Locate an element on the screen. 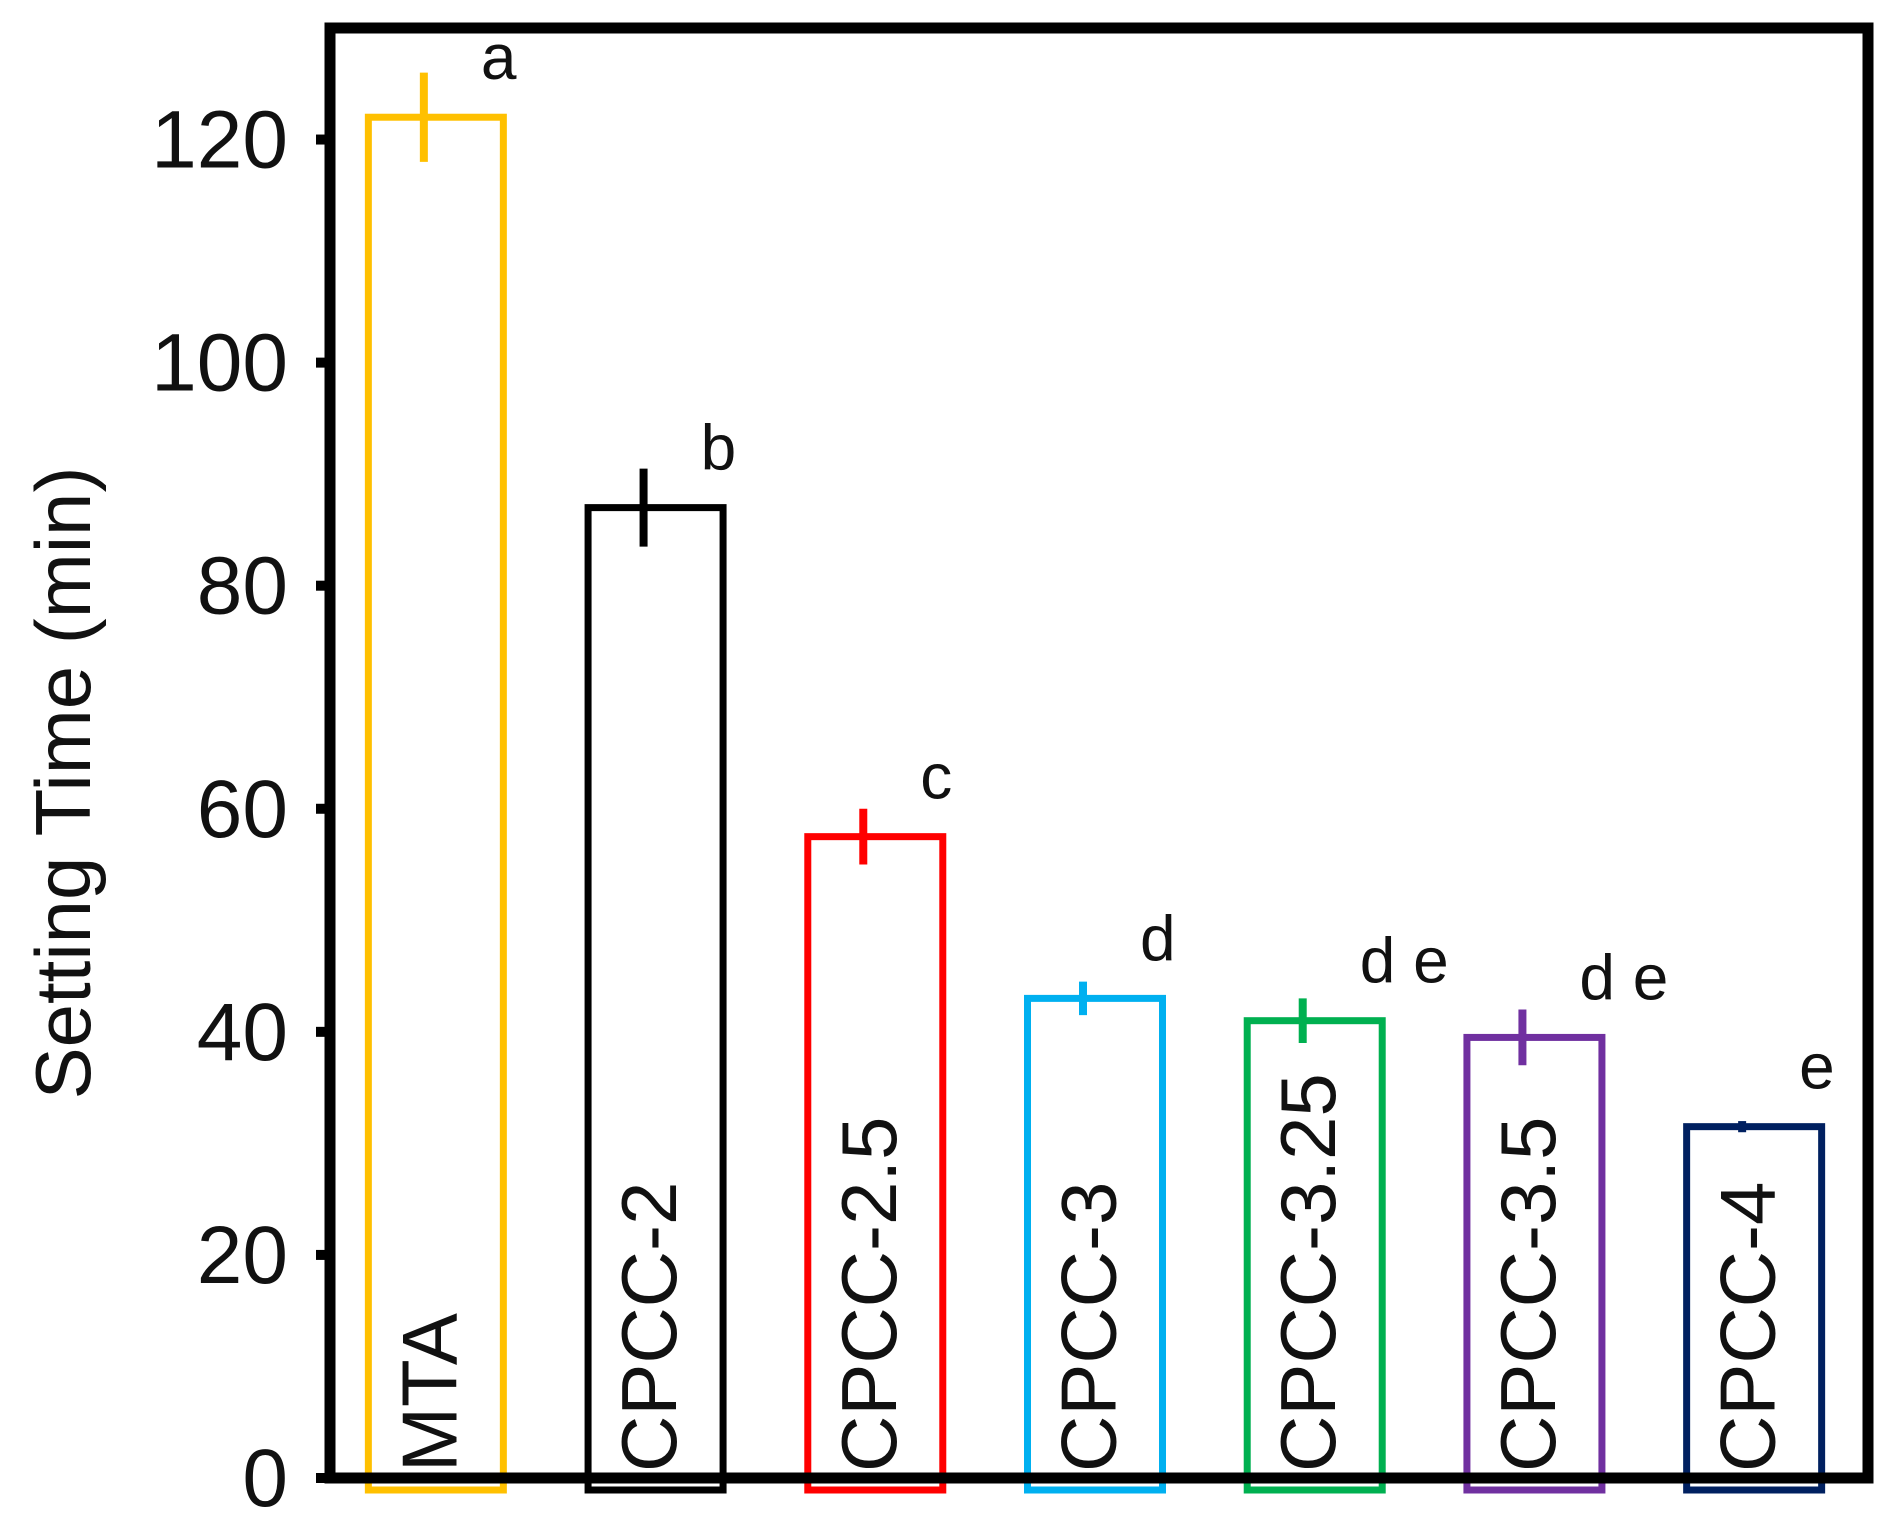 The width and height of the screenshot is (1897, 1540). y-axis-label: Setting Time (min) is located at coordinates (63, 783).